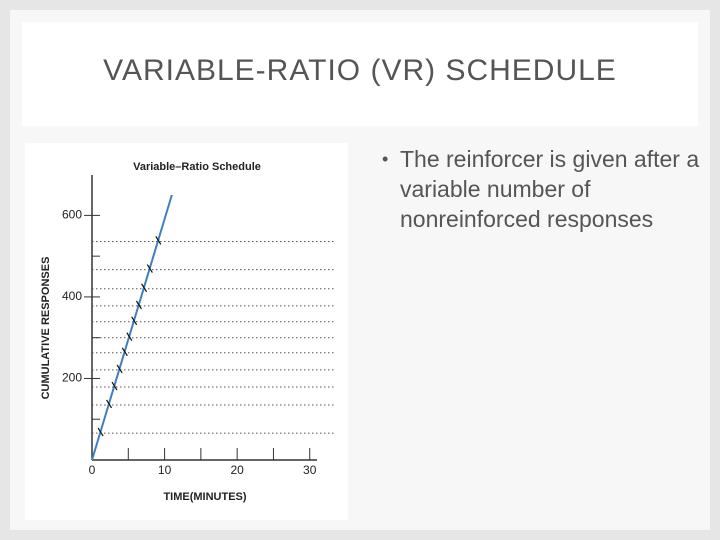 The image size is (720, 540). I want to click on y-axis-label: CUMULATIVE RESPONSES, so click(46, 328).